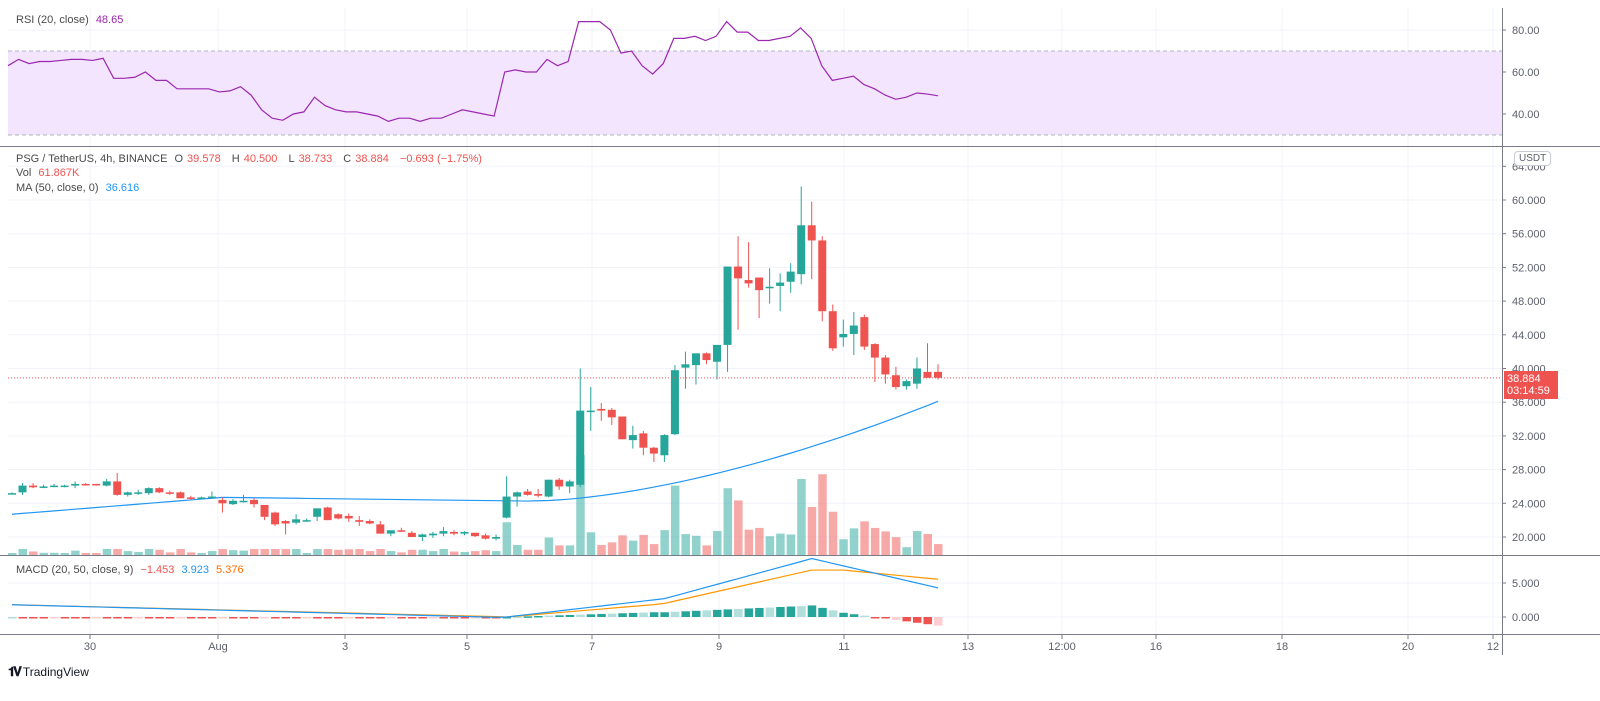 This screenshot has width=1600, height=701. Describe the element at coordinates (440, 159) in the screenshot. I see `price-change: −0.693 (−1.75%)` at that location.